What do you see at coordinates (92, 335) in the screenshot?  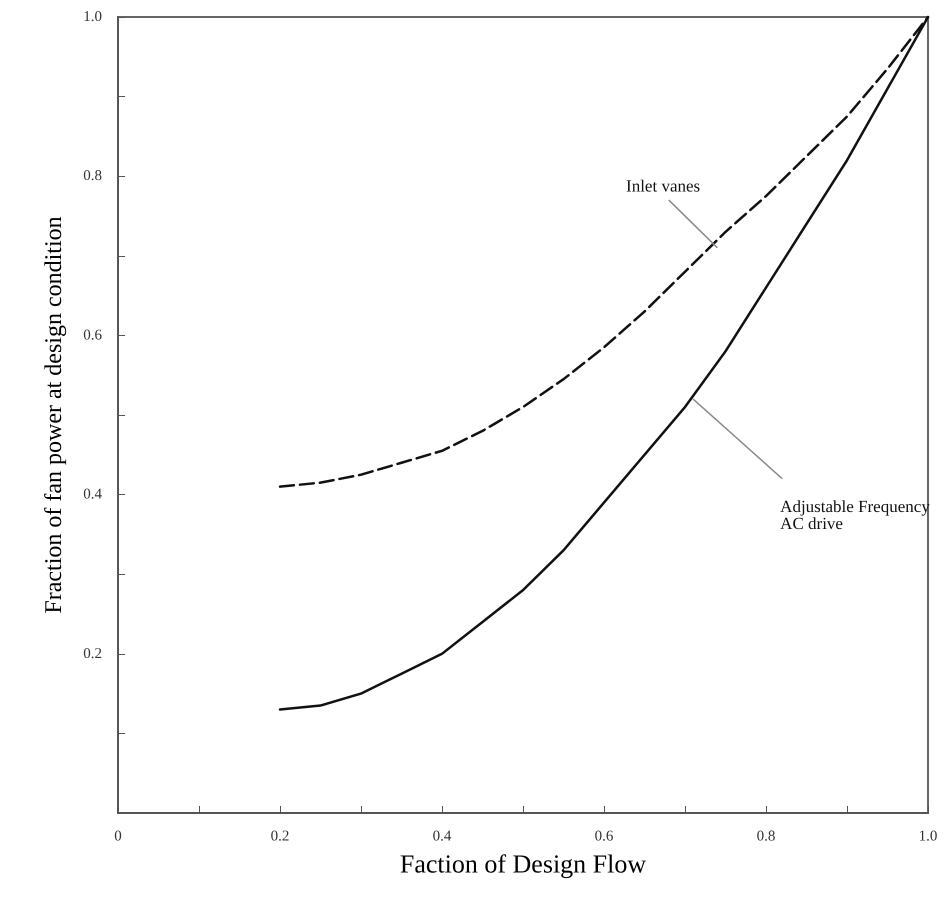 I see `y-tick-label: 0.6` at bounding box center [92, 335].